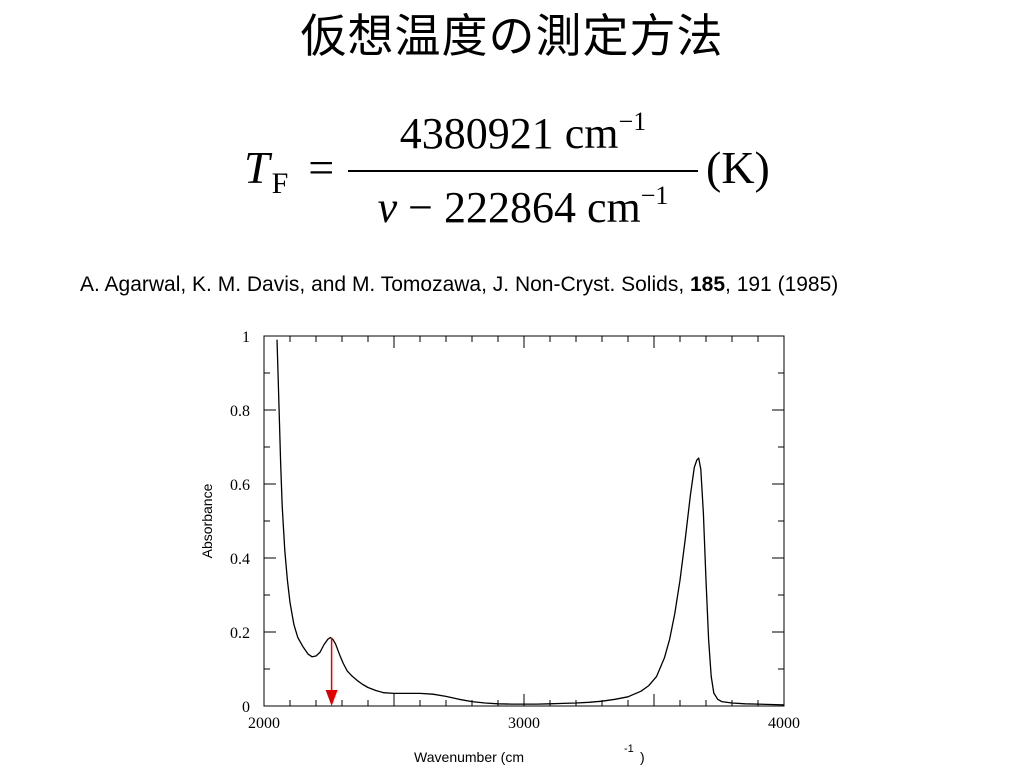 This screenshot has width=1024, height=768. What do you see at coordinates (331, 698) in the screenshot?
I see `marker-arrow-head` at bounding box center [331, 698].